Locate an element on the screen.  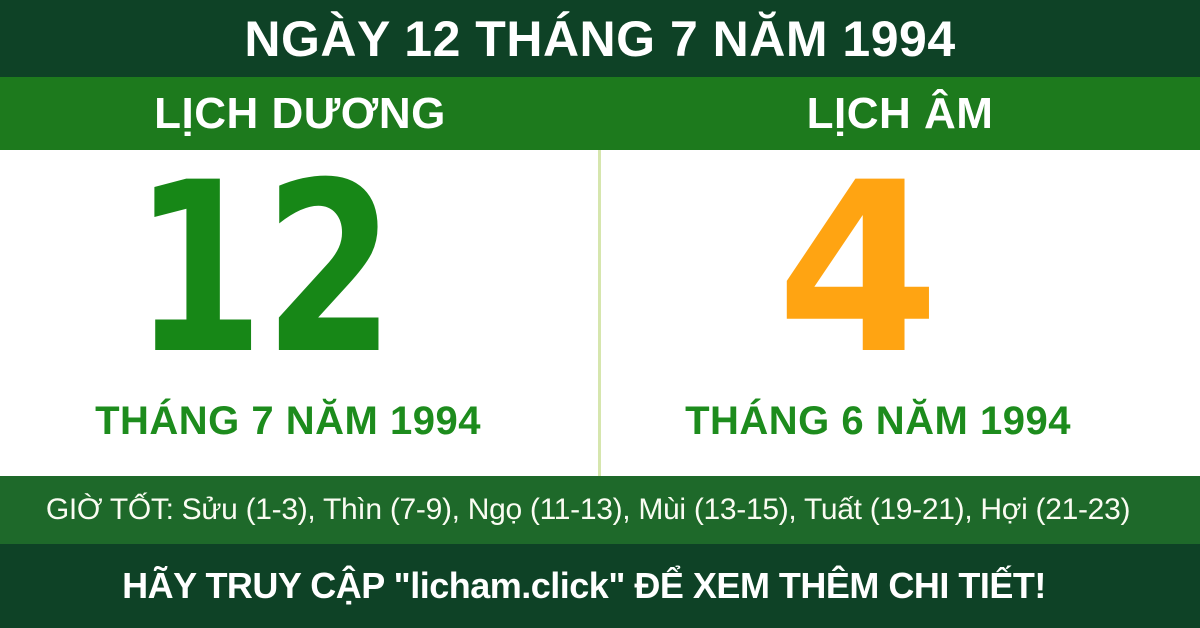
vertical-divider is located at coordinates (599, 313).